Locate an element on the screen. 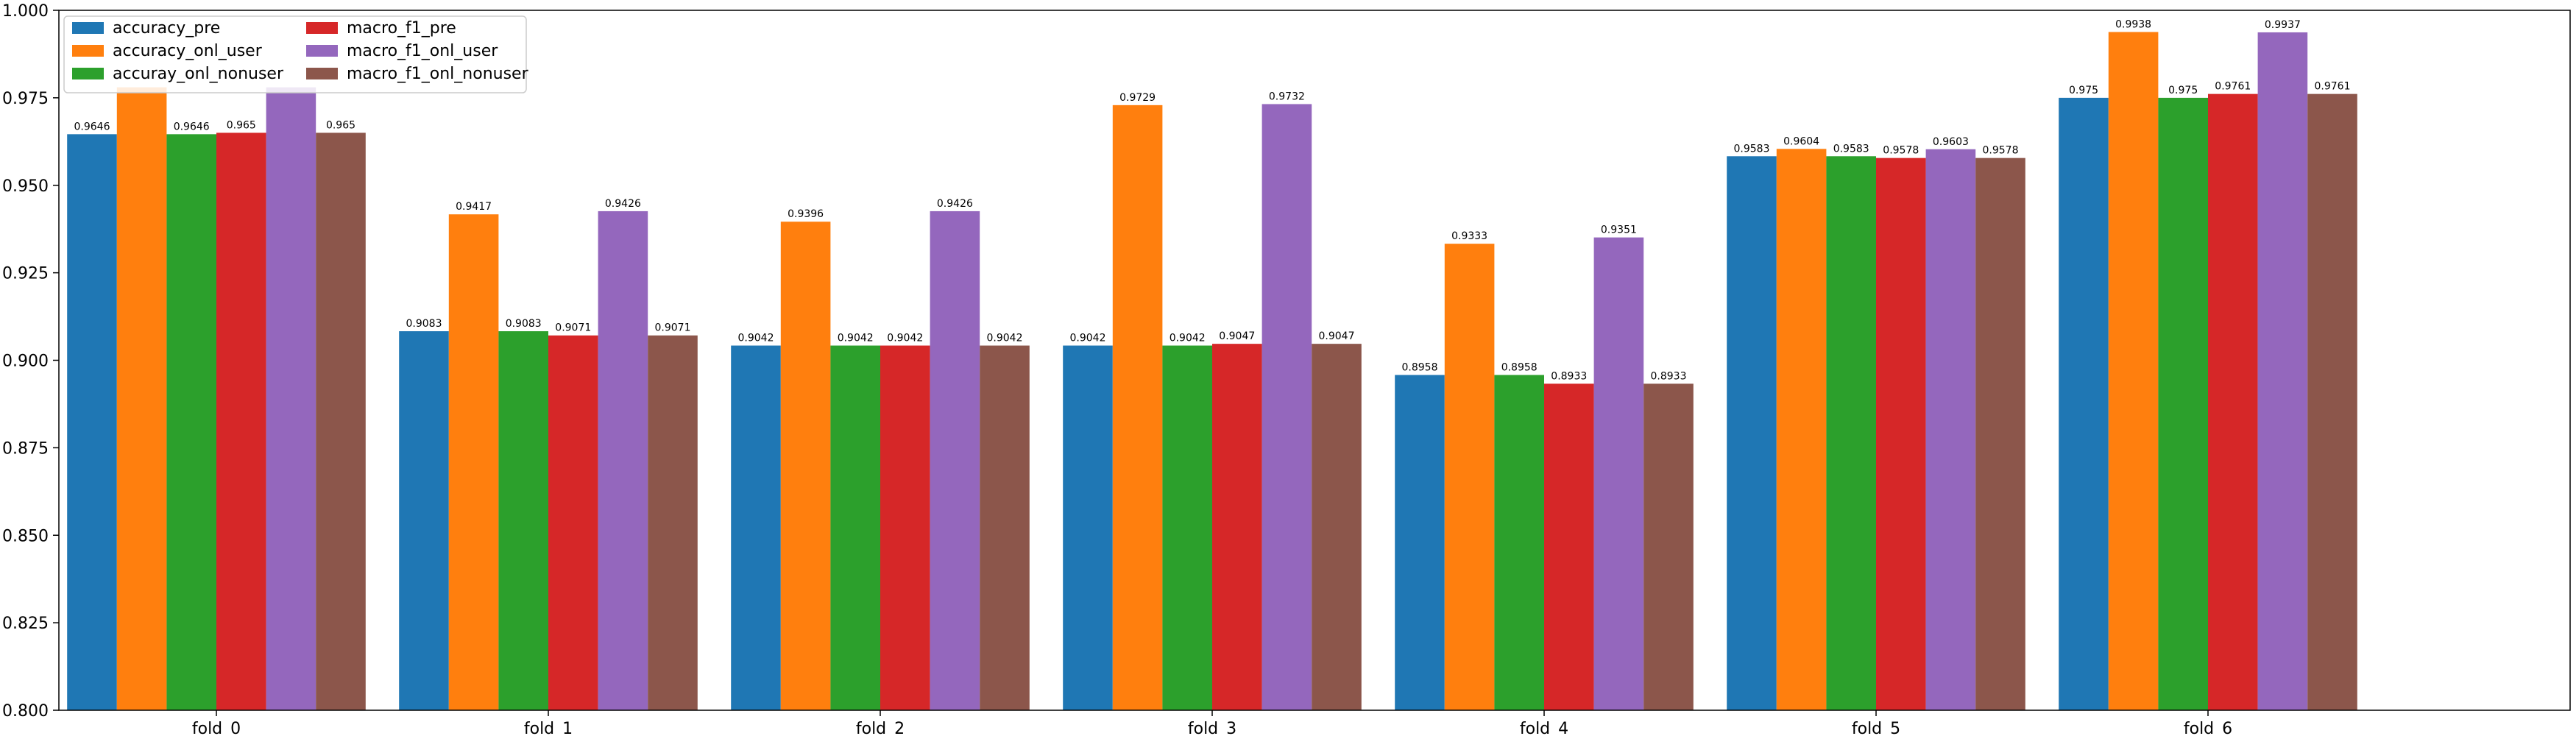 This screenshot has width=2576, height=736. data-label: 0.8933 is located at coordinates (1569, 376).